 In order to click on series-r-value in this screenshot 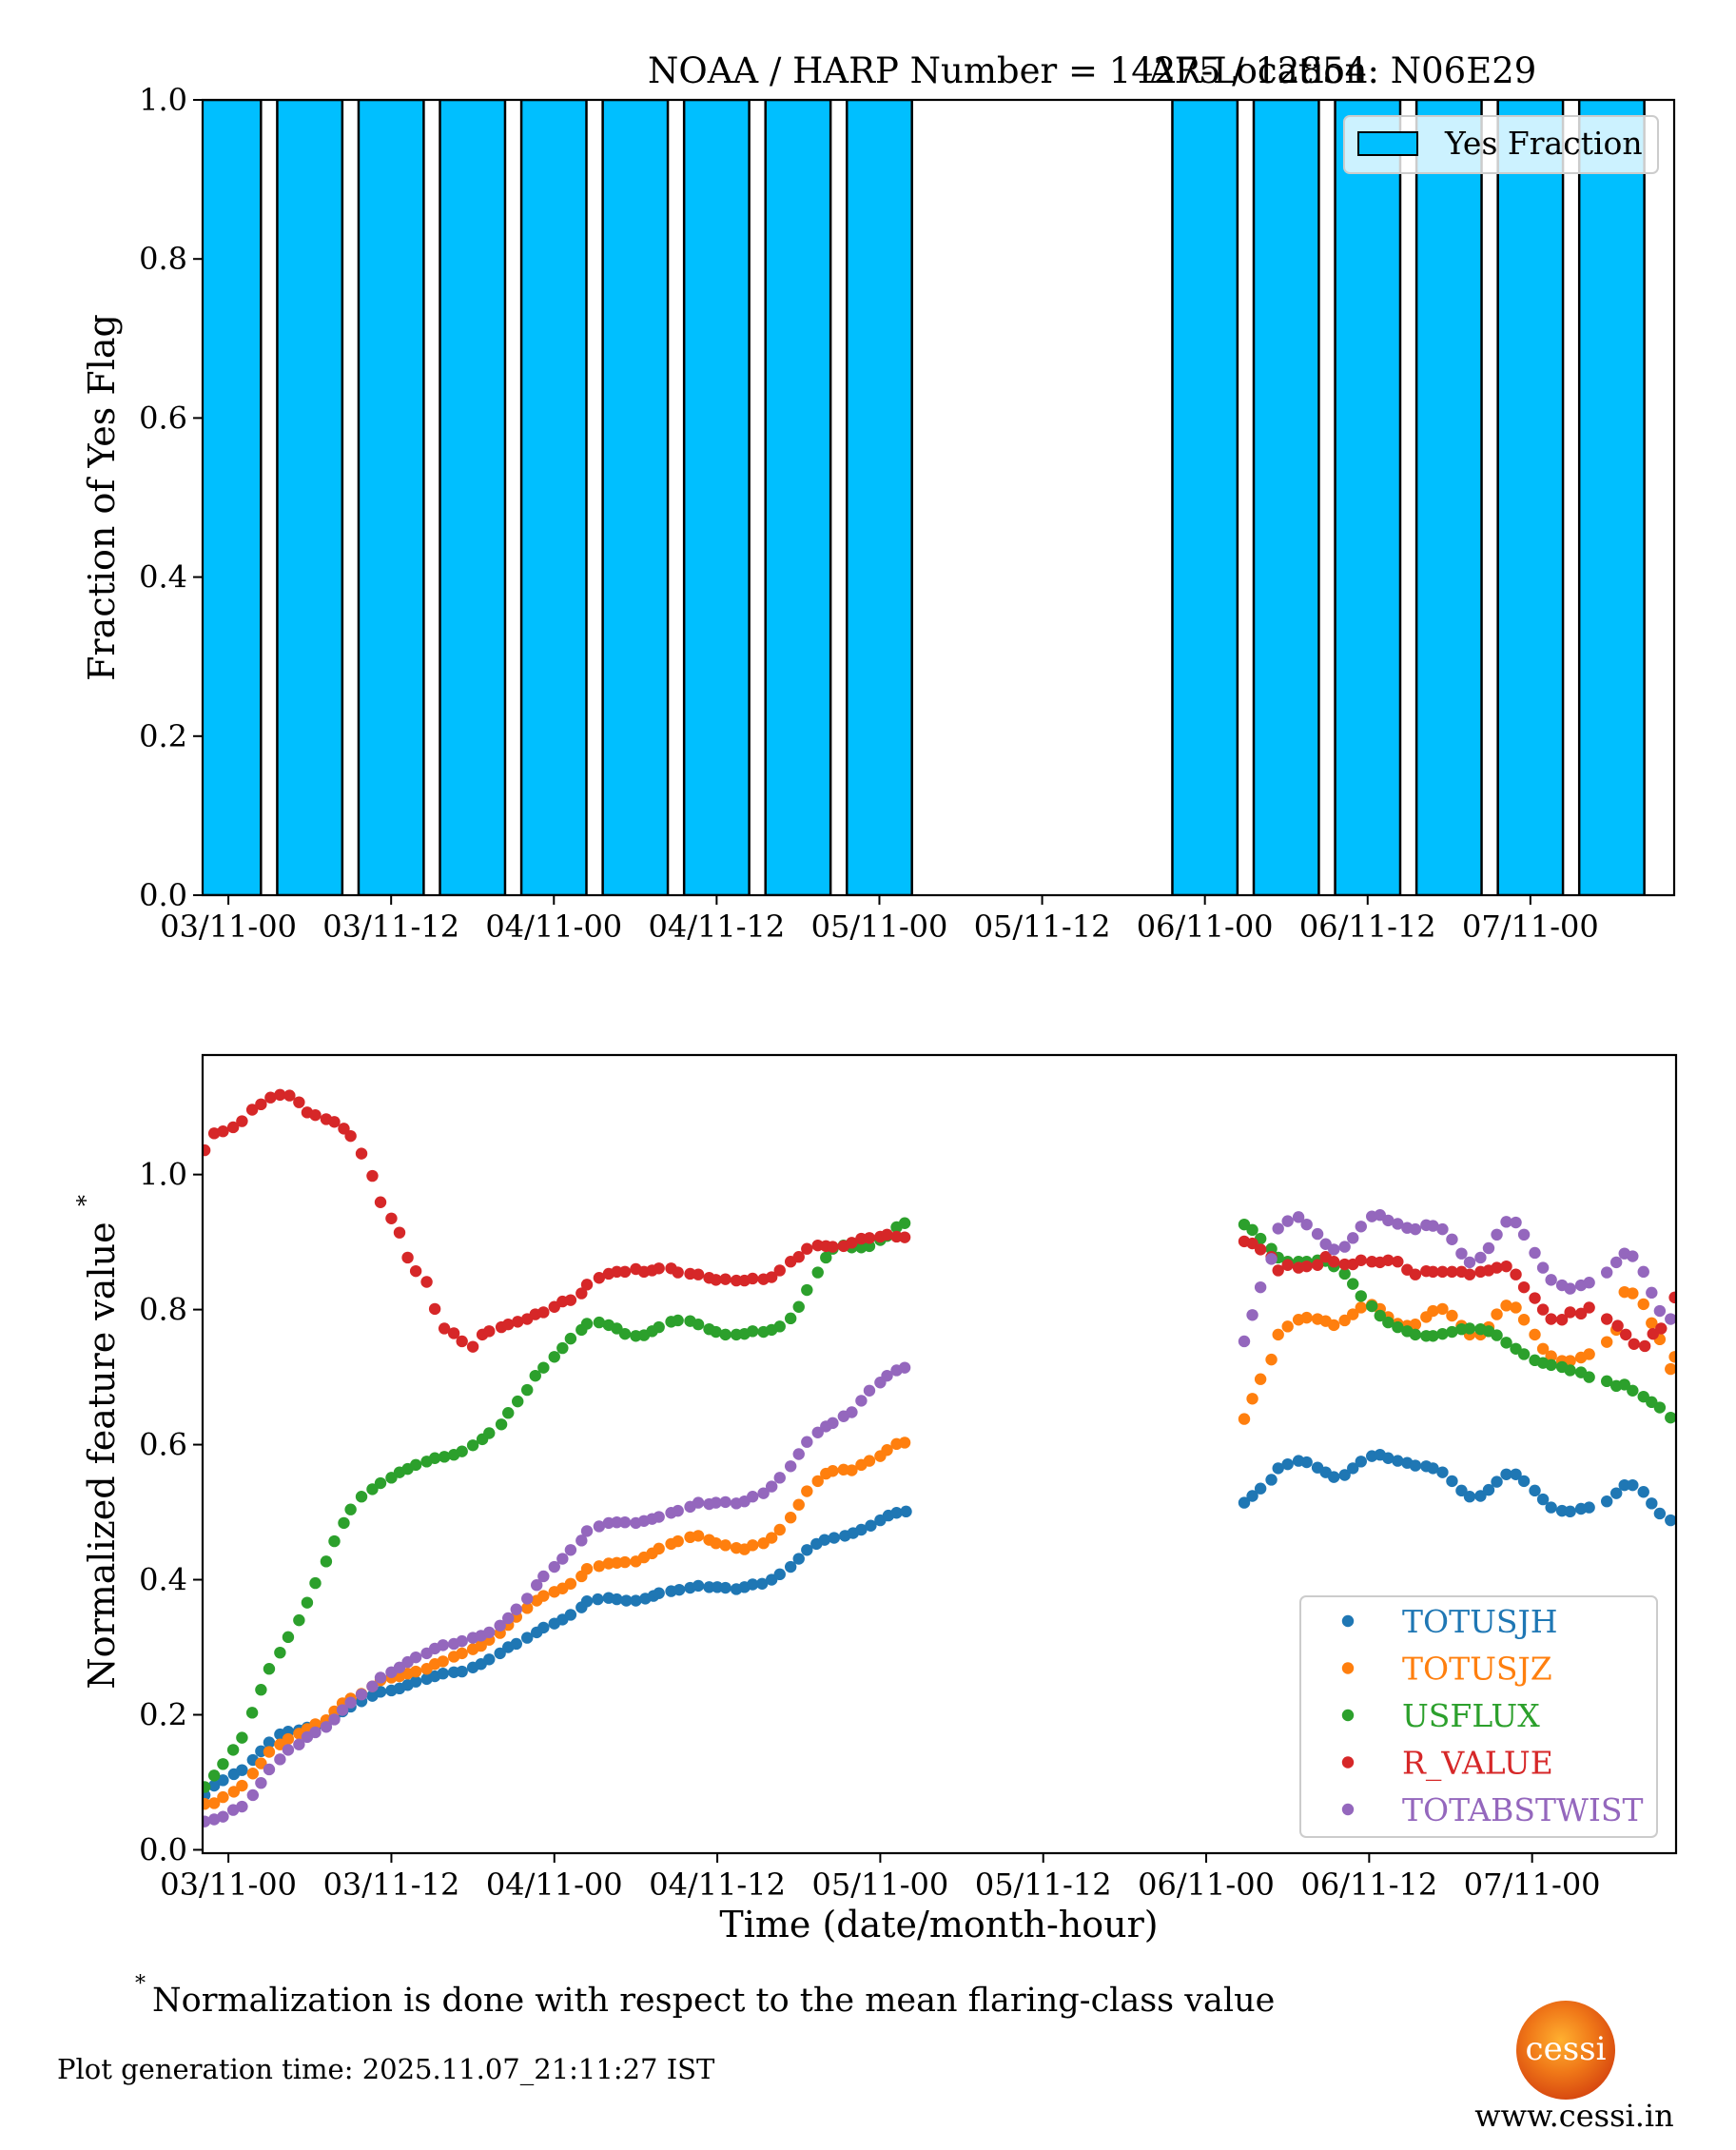, I will do `click(940, 1220)`.